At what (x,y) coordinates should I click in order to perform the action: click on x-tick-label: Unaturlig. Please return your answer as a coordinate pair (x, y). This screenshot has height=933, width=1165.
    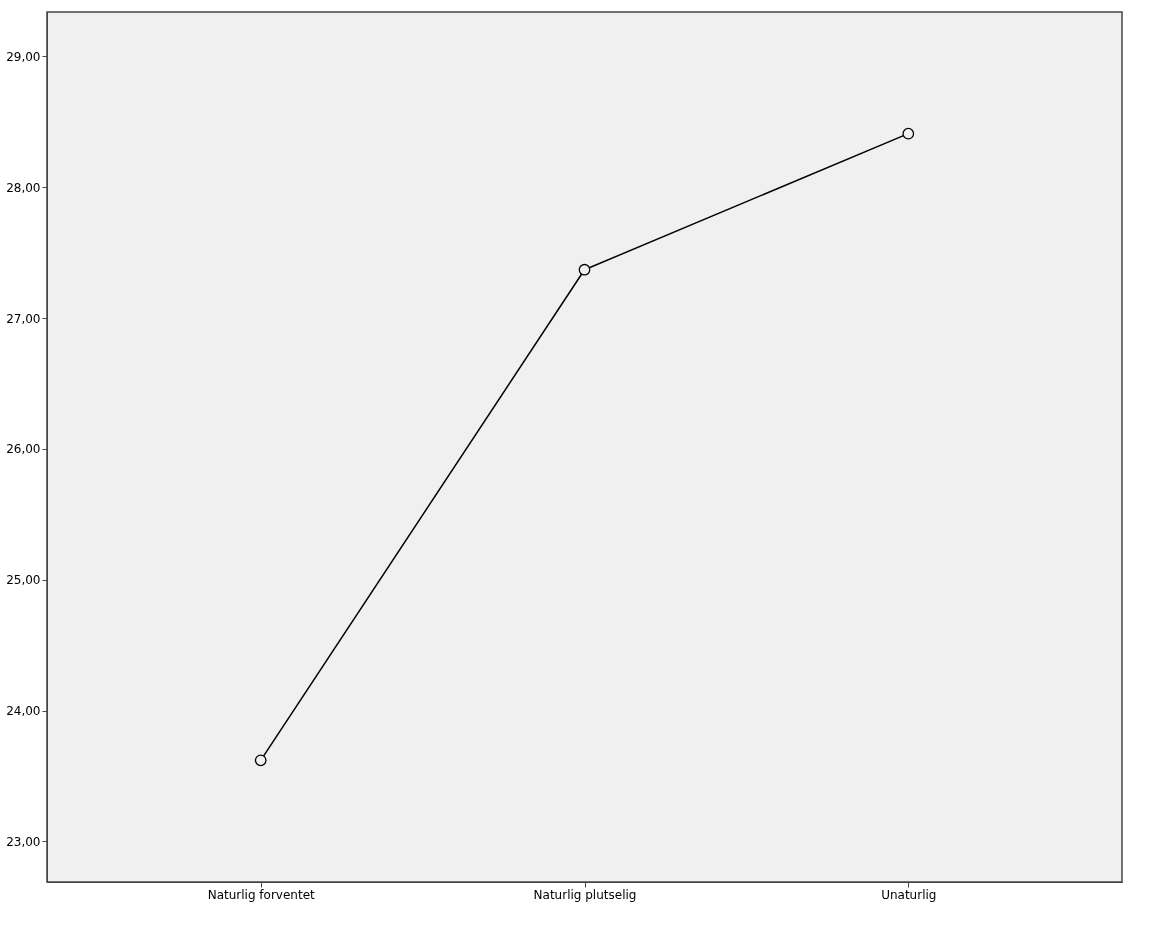
    Looking at the image, I should click on (909, 894).